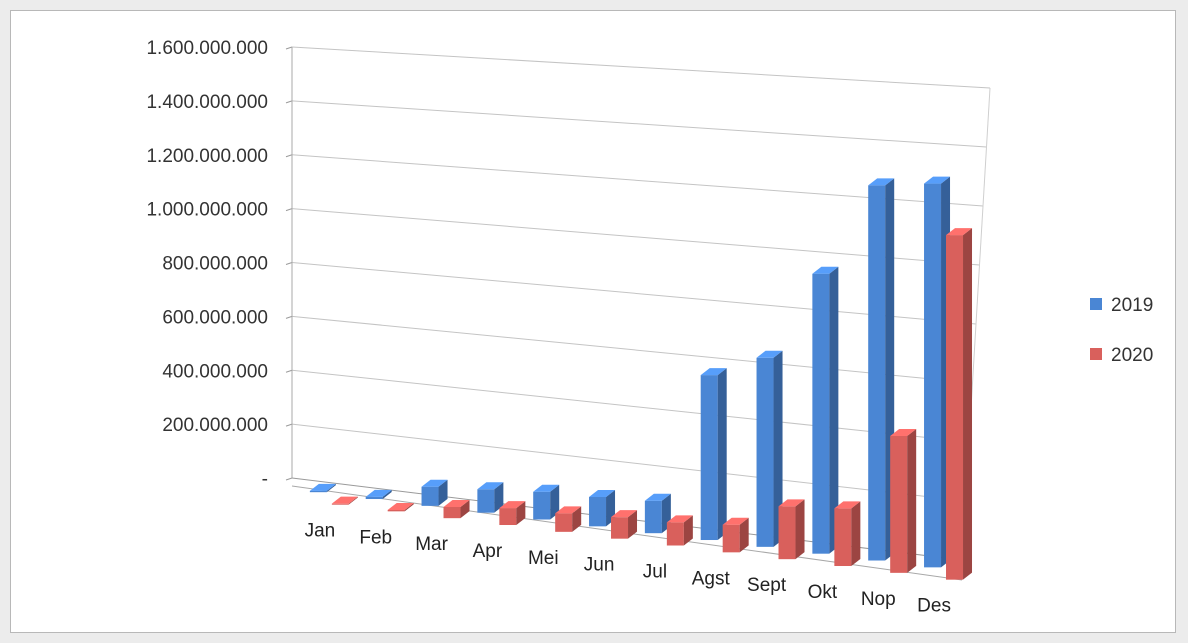 Image resolution: width=1188 pixels, height=643 pixels. Describe the element at coordinates (791, 529) in the screenshot. I see `bar-2020-Sept` at that location.